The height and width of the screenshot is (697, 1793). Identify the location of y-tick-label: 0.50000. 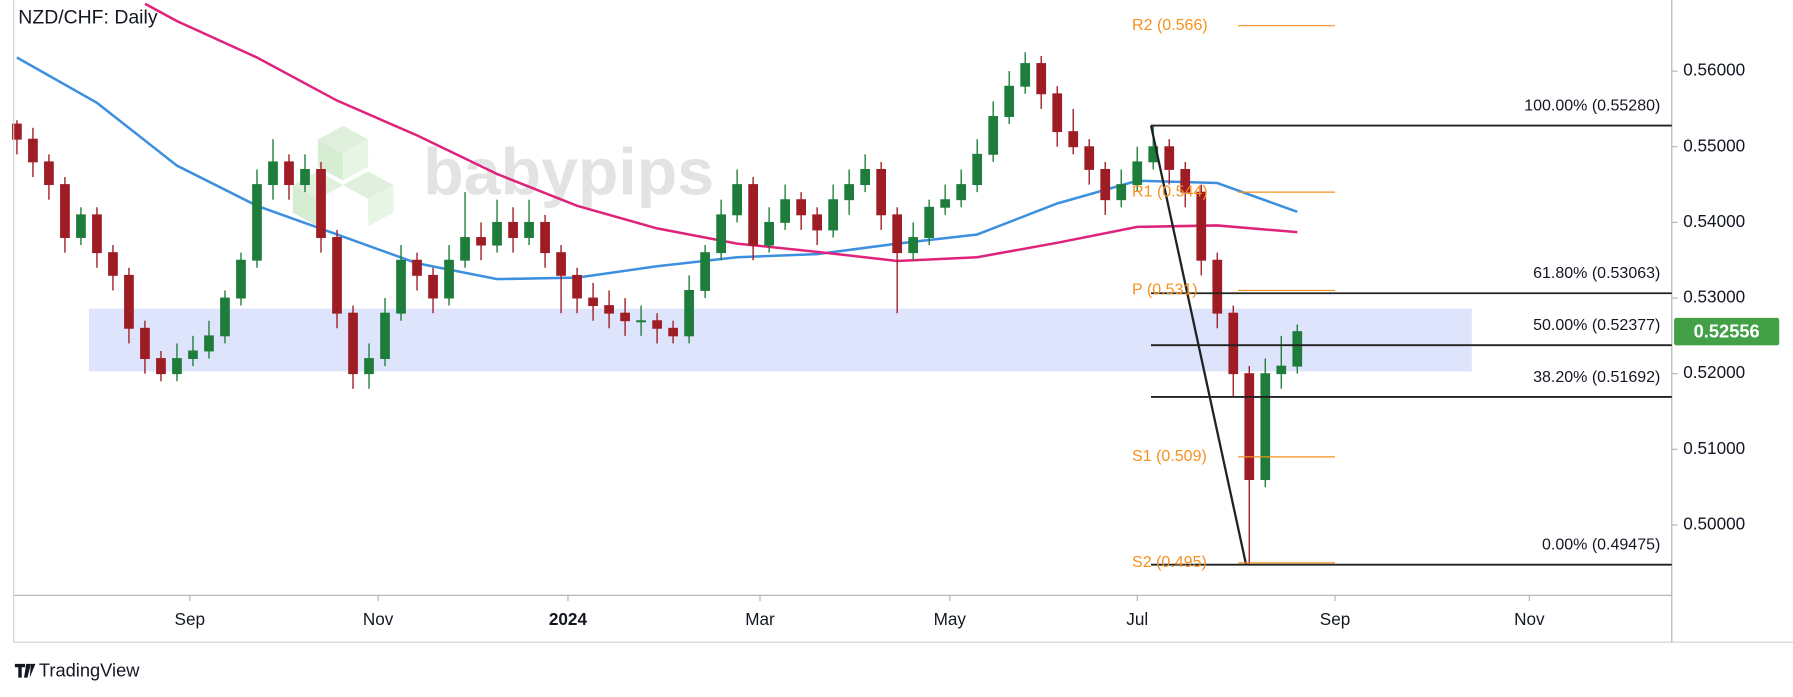
(1714, 523).